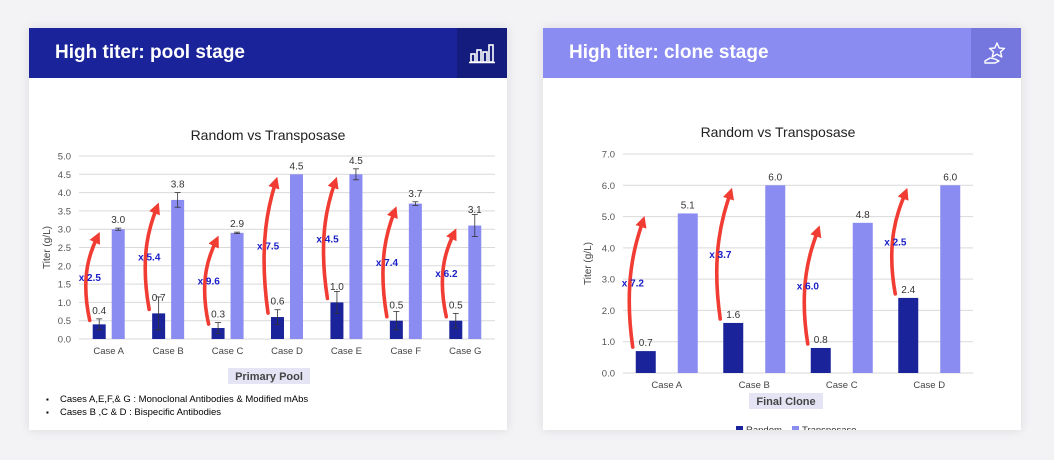 The width and height of the screenshot is (1054, 460). Describe the element at coordinates (733, 315) in the screenshot. I see `random-value-label: 1.6` at that location.